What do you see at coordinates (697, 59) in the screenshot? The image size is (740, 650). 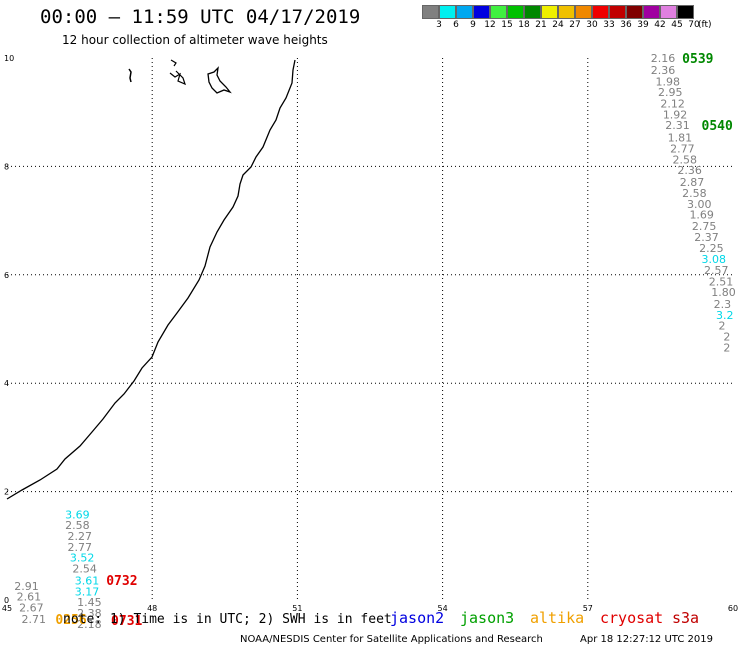 I see `pass-time-label: 0539` at bounding box center [697, 59].